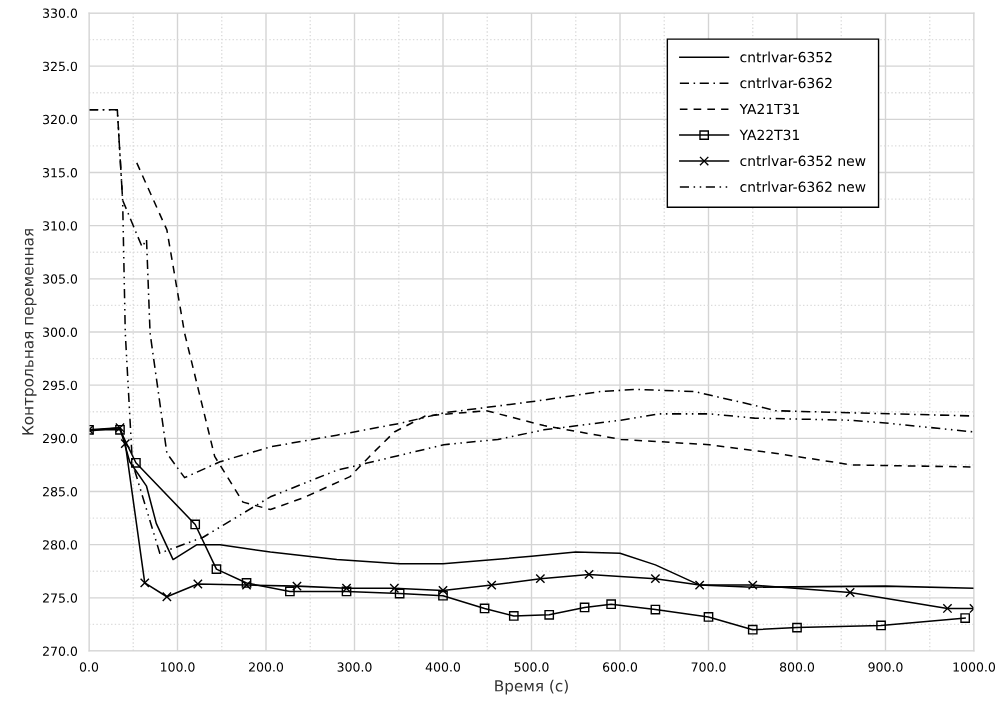 The image size is (1003, 720). What do you see at coordinates (620, 667) in the screenshot?
I see `x-tick-label: 600.0` at bounding box center [620, 667].